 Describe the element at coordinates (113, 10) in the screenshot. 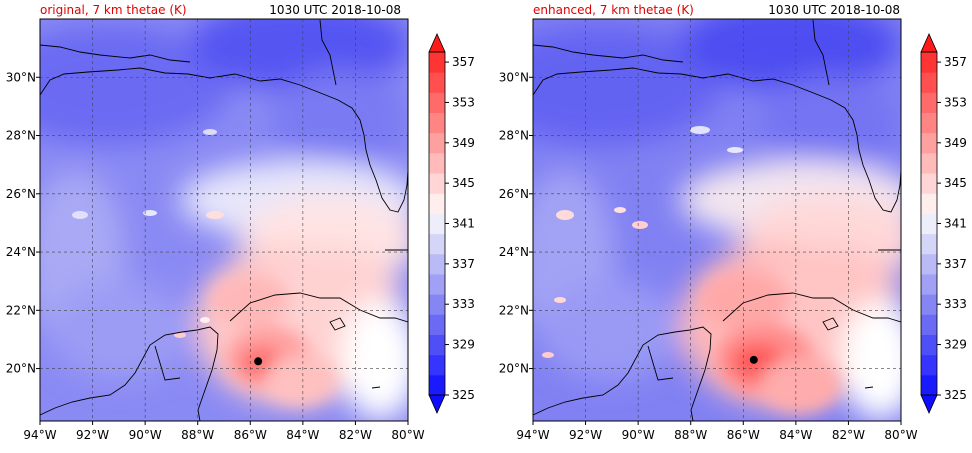

I see `panel-title: original, 7 km thetae (K)` at that location.